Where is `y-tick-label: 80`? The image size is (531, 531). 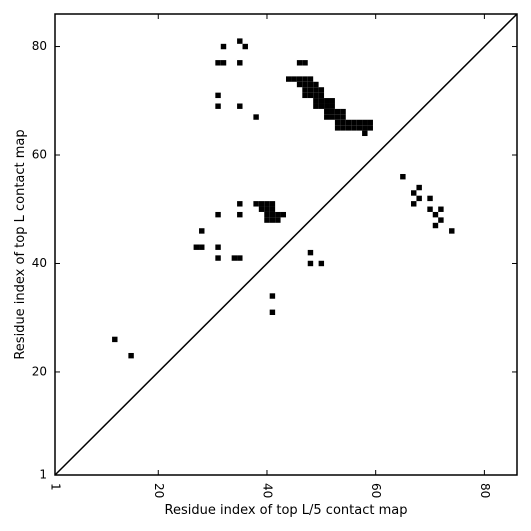 y-tick-label: 80 is located at coordinates (39, 46).